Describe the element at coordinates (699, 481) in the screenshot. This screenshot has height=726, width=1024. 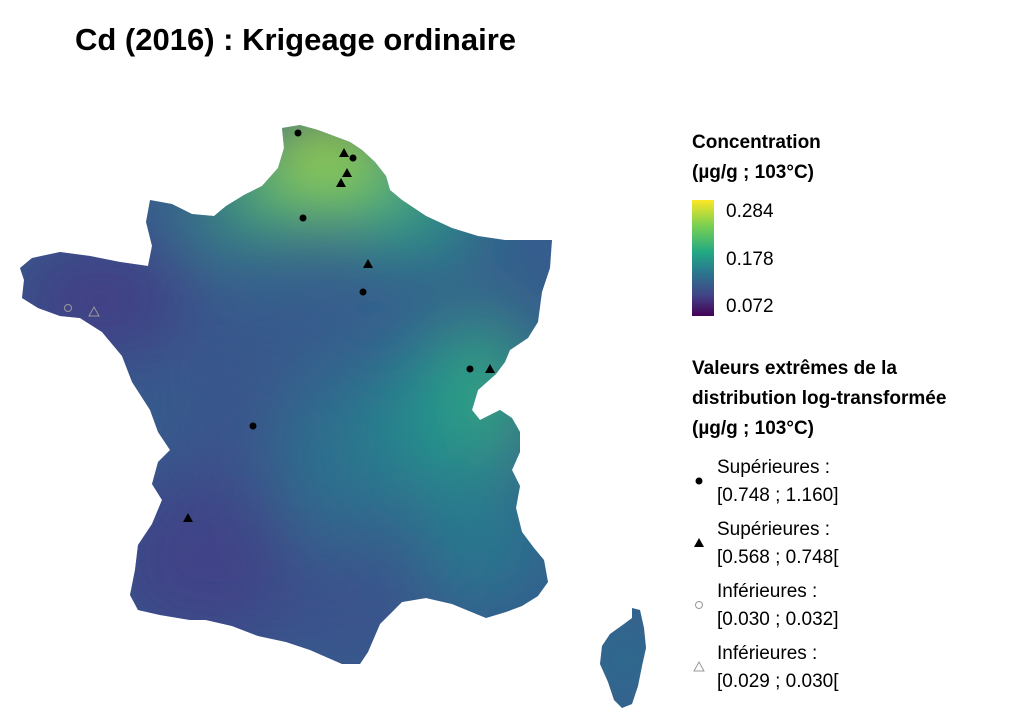
I see `filled-circle-icon` at that location.